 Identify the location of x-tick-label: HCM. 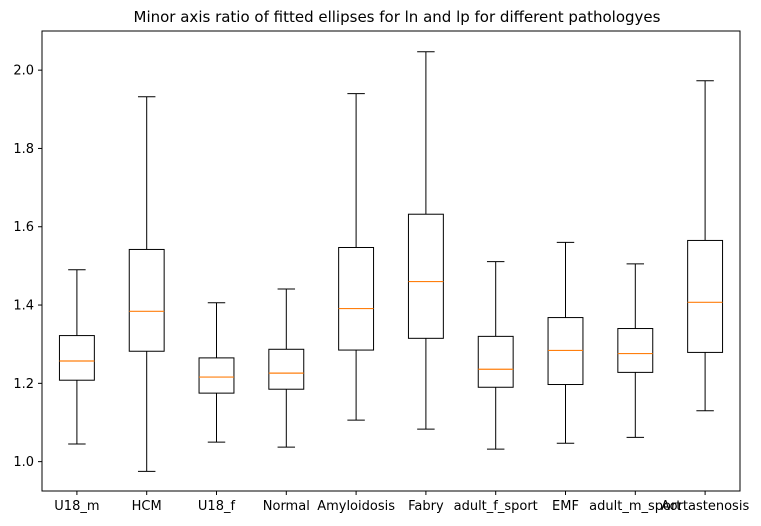
(147, 506).